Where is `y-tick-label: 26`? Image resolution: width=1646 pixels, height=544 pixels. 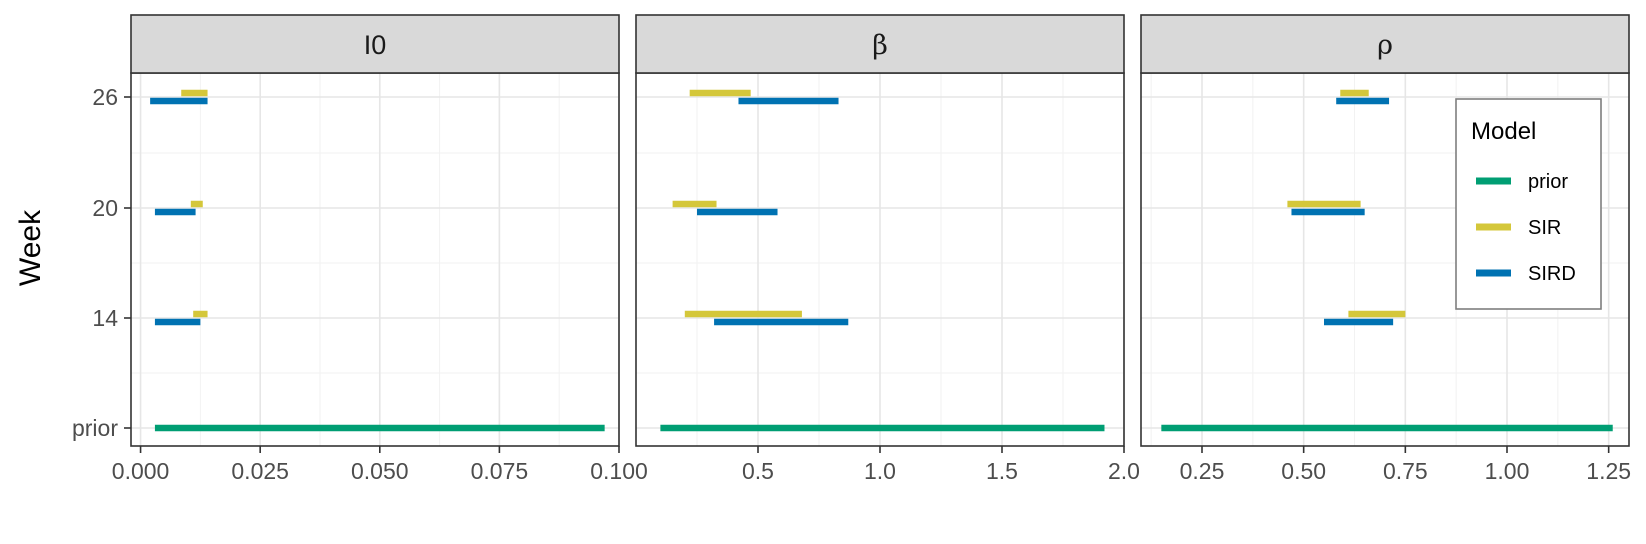 y-tick-label: 26 is located at coordinates (105, 97).